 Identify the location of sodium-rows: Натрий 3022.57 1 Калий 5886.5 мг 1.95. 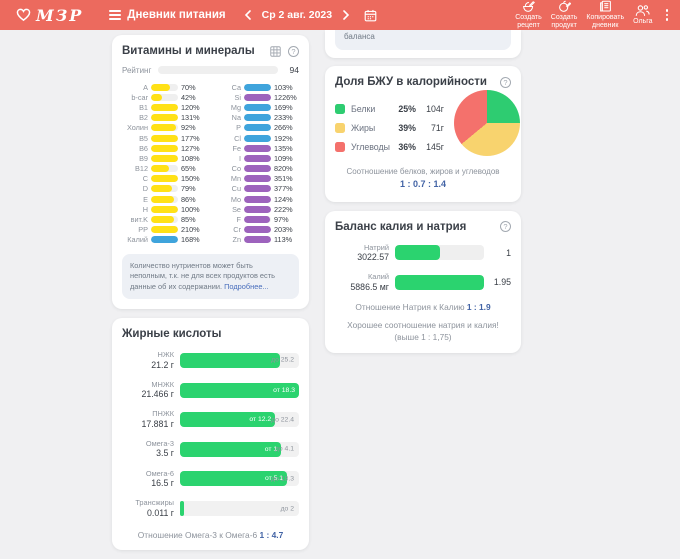
(423, 267).